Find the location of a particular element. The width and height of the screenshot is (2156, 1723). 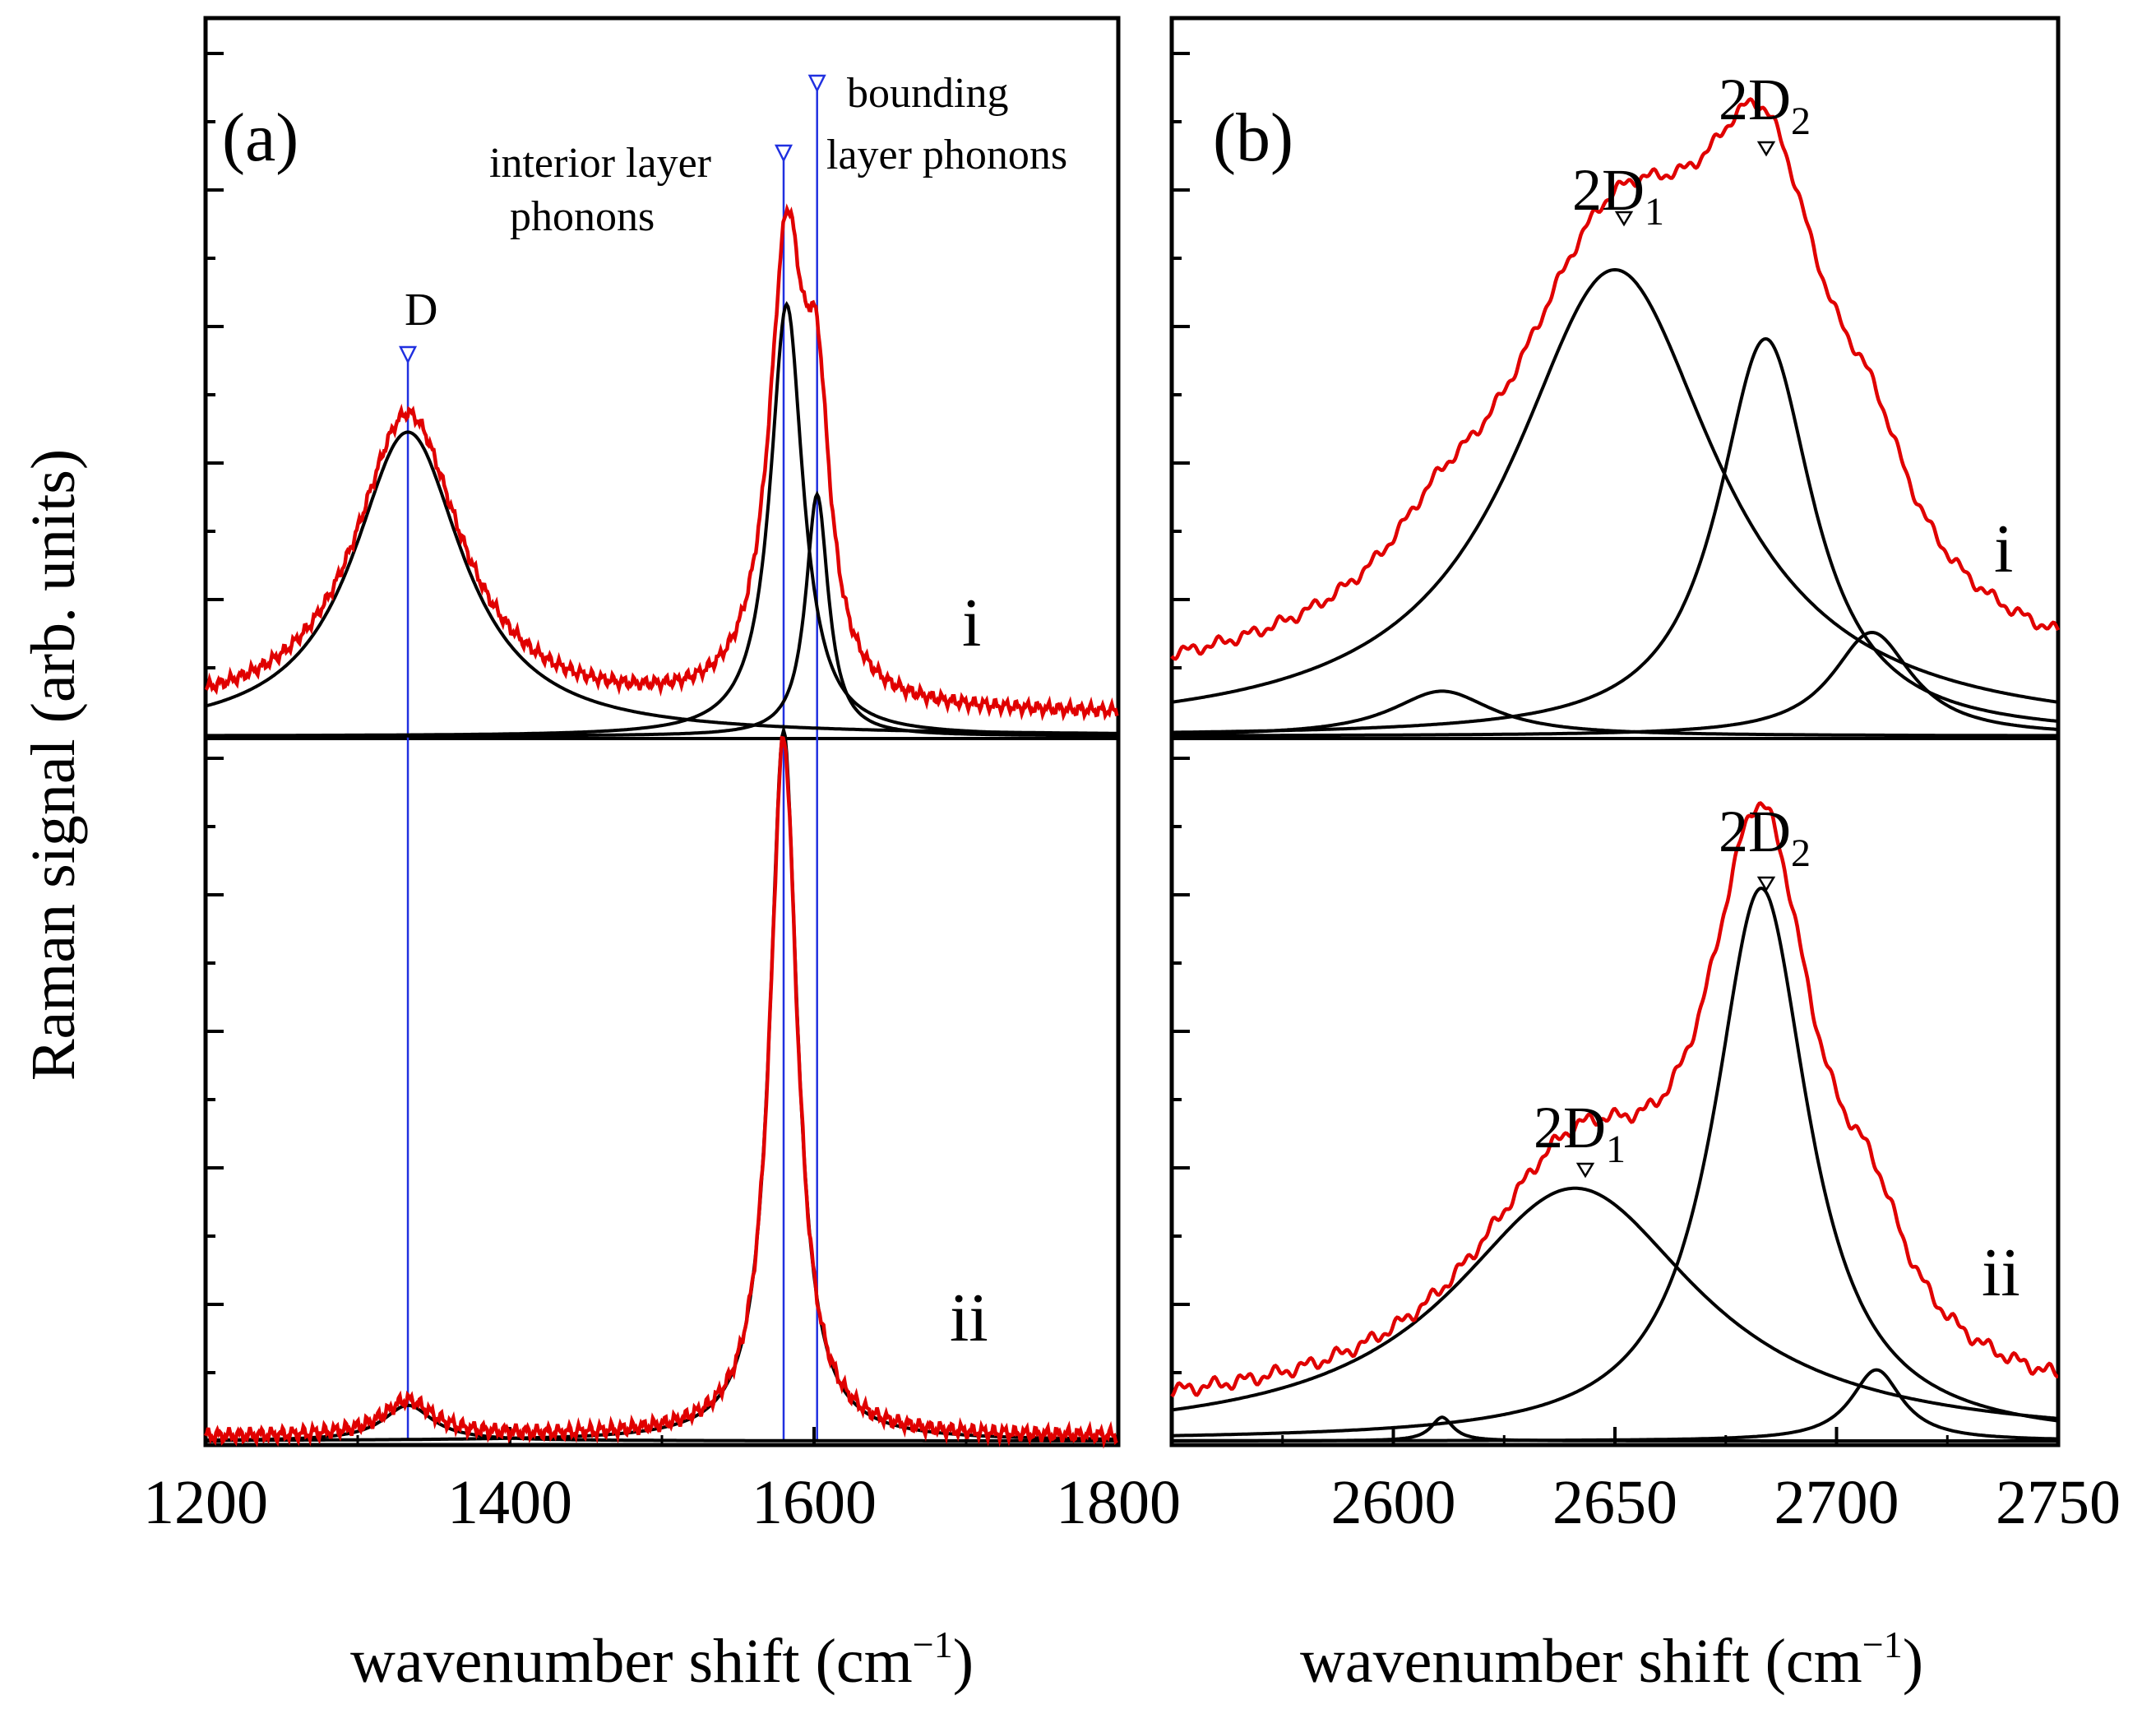

label-b-i-2D1-main: 2D is located at coordinates (1609, 190).